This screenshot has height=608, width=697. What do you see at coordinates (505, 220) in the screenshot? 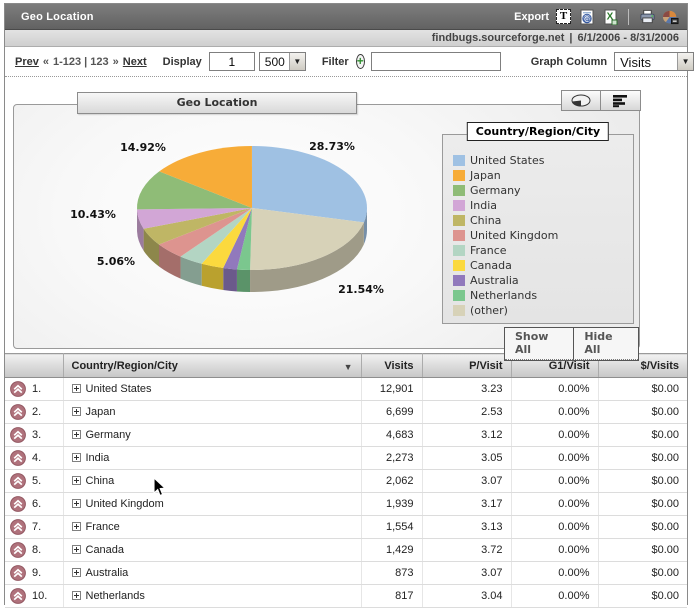
I see `legend-item: China` at bounding box center [505, 220].